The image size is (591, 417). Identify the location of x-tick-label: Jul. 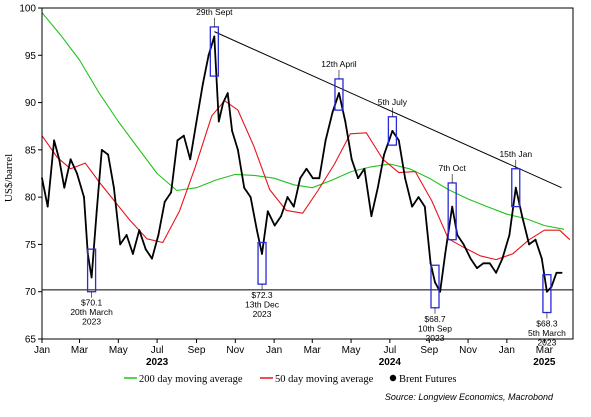
(389, 350).